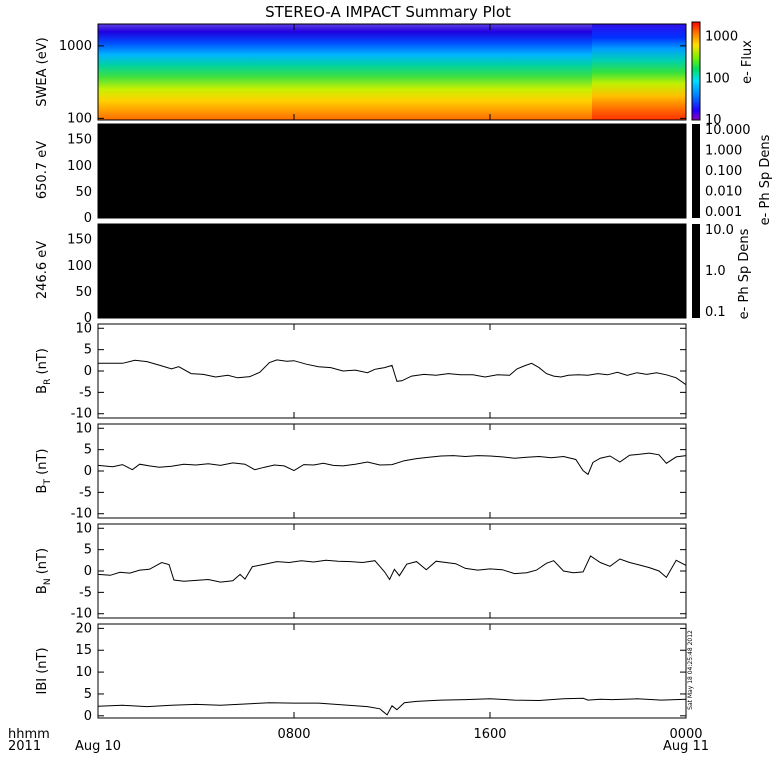  Describe the element at coordinates (685, 734) in the screenshot. I see `time-end-top: 0000` at that location.